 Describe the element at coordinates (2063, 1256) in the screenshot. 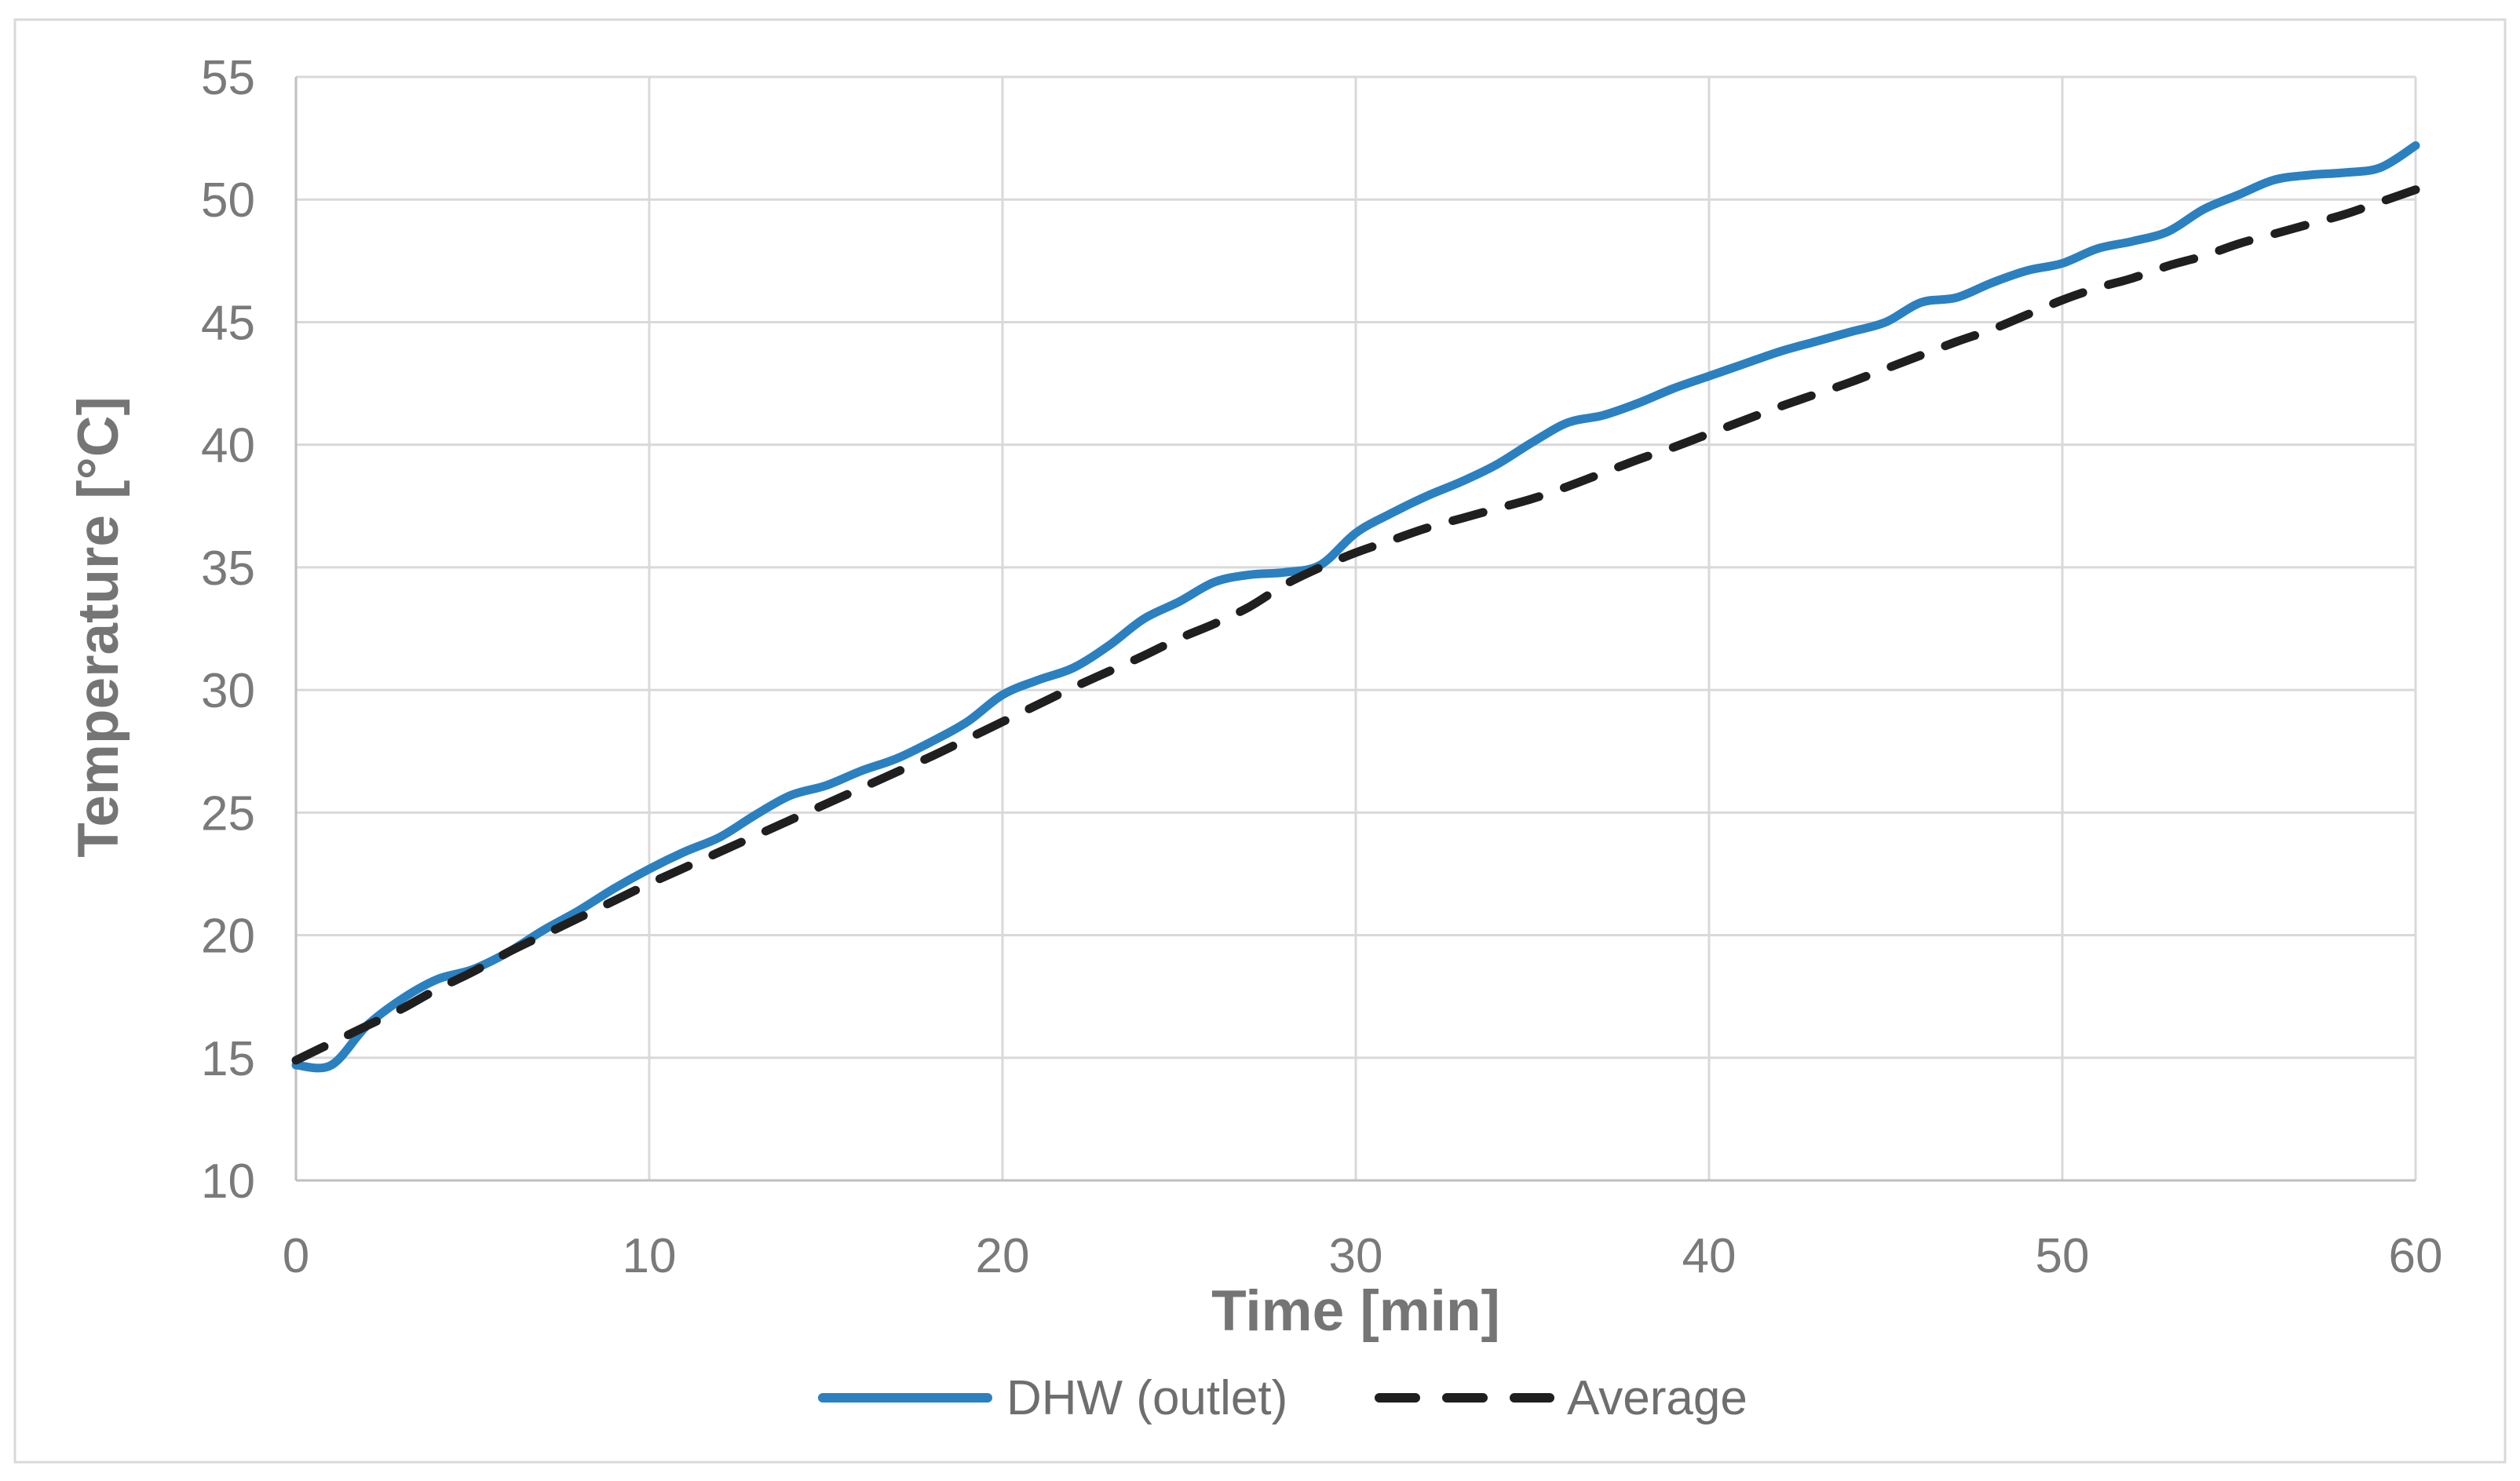

I see `x-tick-label: 50` at that location.